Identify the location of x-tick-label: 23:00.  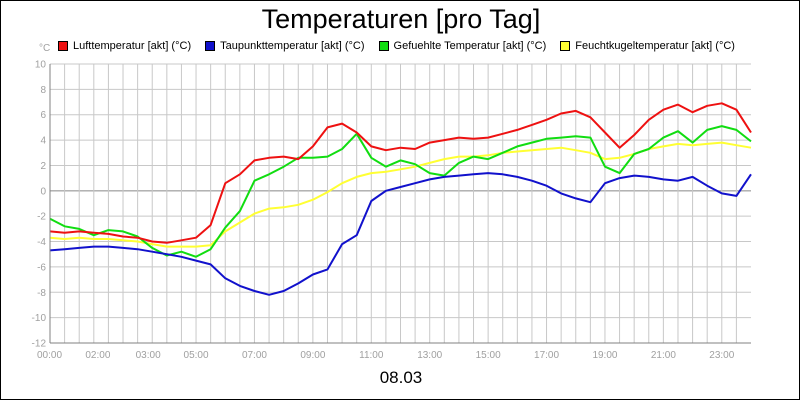
(721, 355).